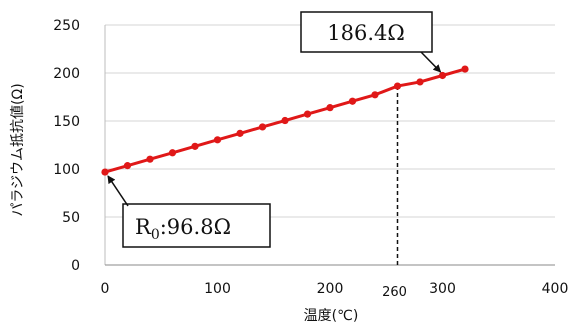 The image size is (576, 326). I want to click on y-tick-150: 150, so click(66, 122).